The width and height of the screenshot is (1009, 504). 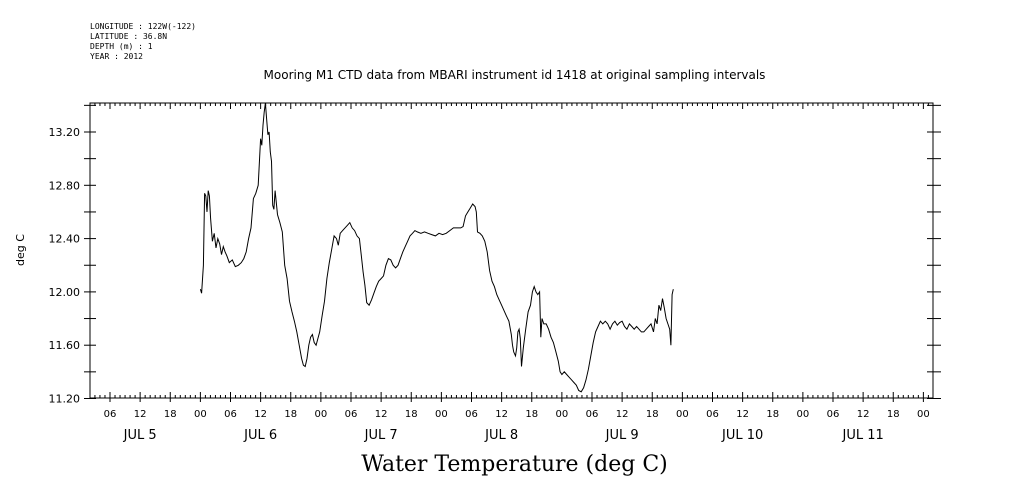 What do you see at coordinates (65, 185) in the screenshot?
I see `y-tick-label: 12.80` at bounding box center [65, 185].